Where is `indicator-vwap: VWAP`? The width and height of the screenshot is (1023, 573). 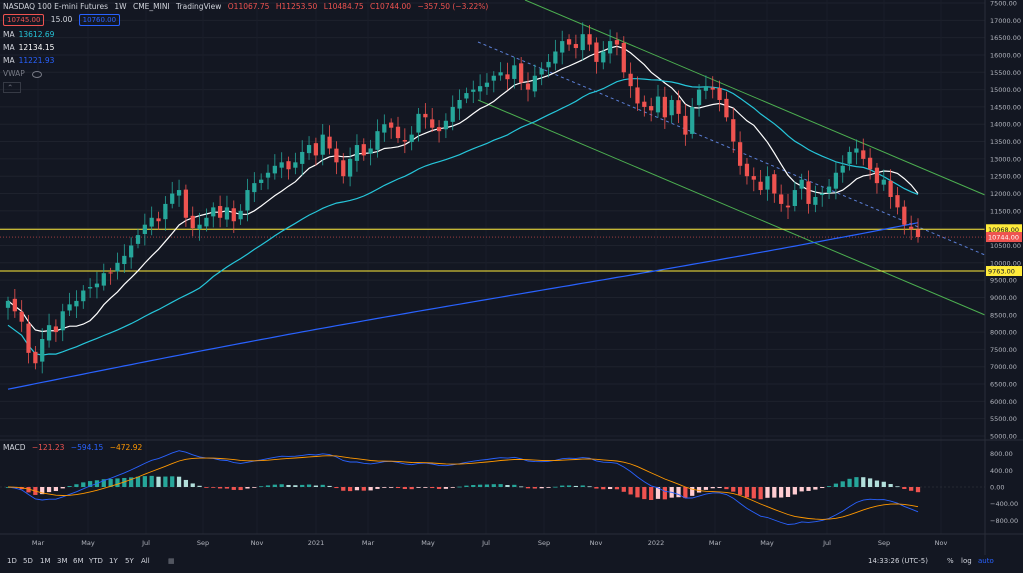 indicator-vwap: VWAP is located at coordinates (24, 73).